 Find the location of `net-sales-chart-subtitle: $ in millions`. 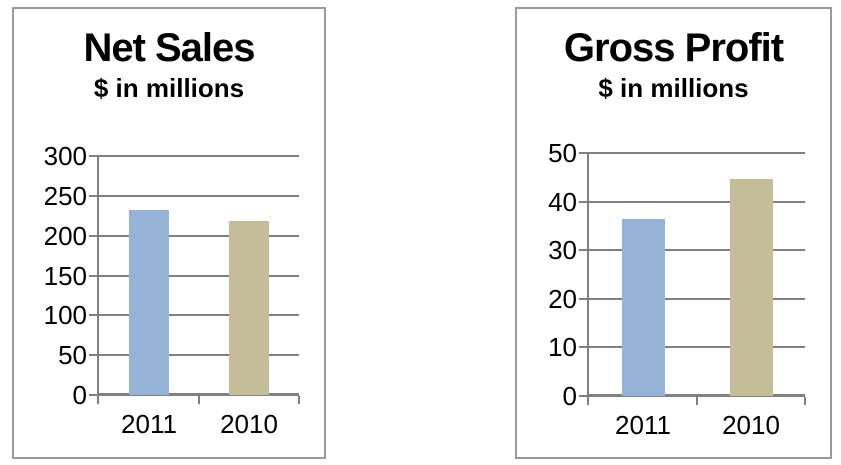

net-sales-chart-subtitle: $ in millions is located at coordinates (169, 88).